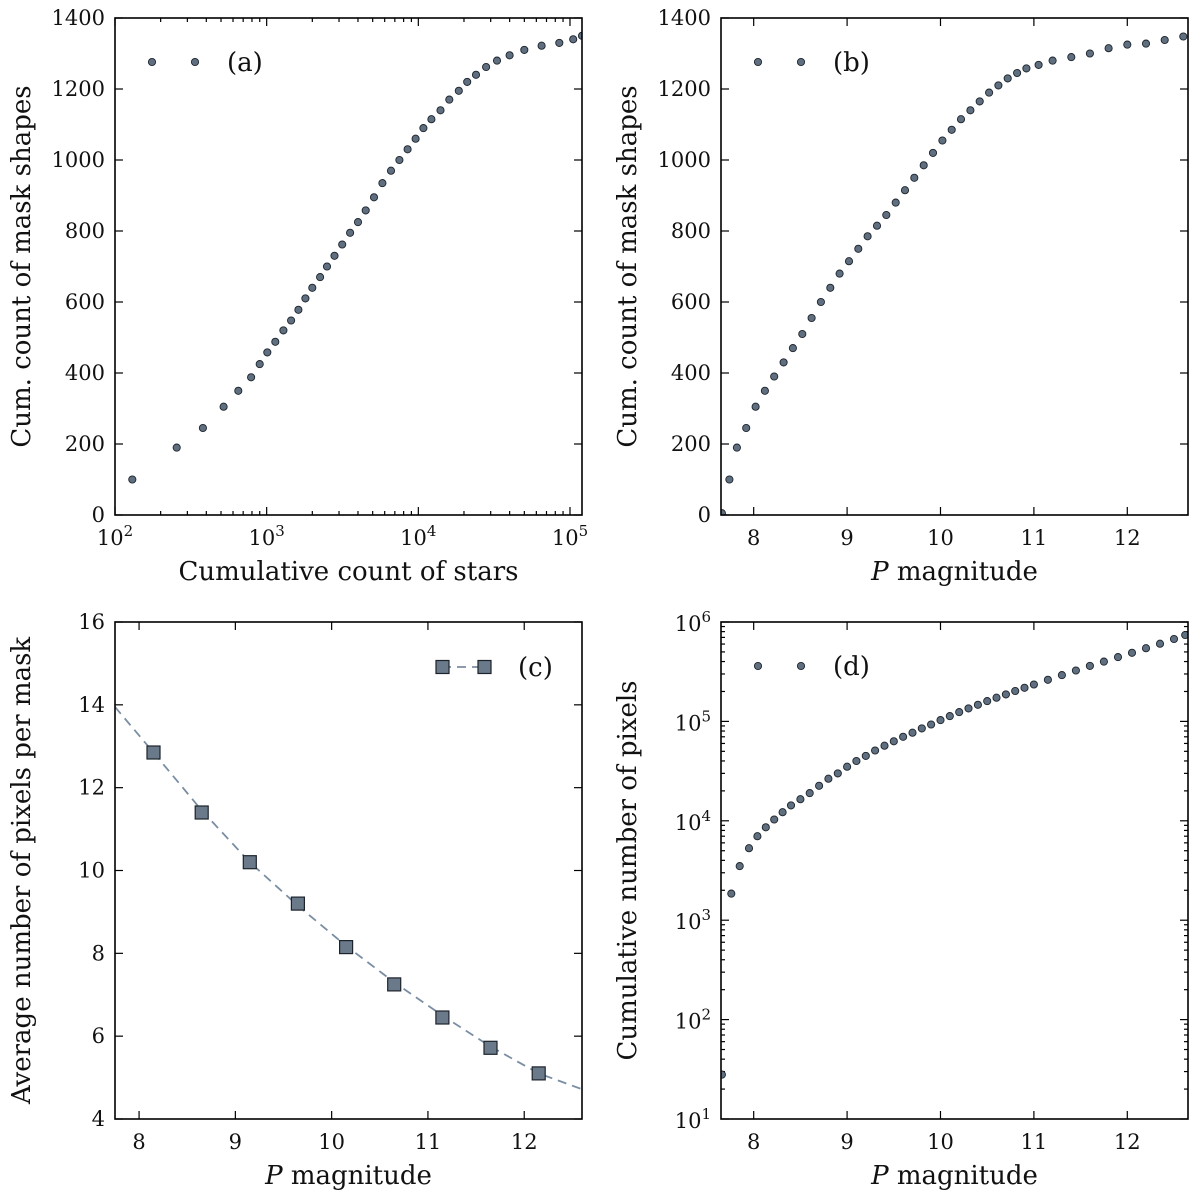  What do you see at coordinates (85, 444) in the screenshot?
I see `y-tick-label: 200` at bounding box center [85, 444].